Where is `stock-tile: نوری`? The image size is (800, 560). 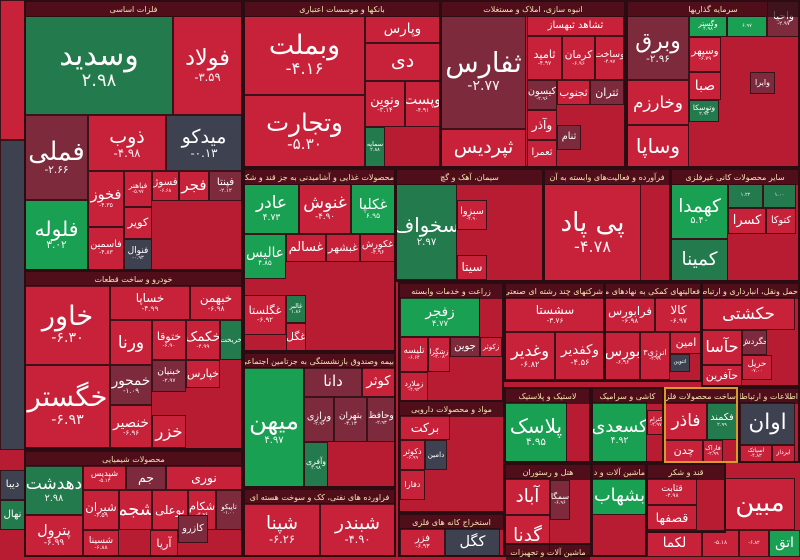
stock-tile: نوری is located at coordinates (204, 477).